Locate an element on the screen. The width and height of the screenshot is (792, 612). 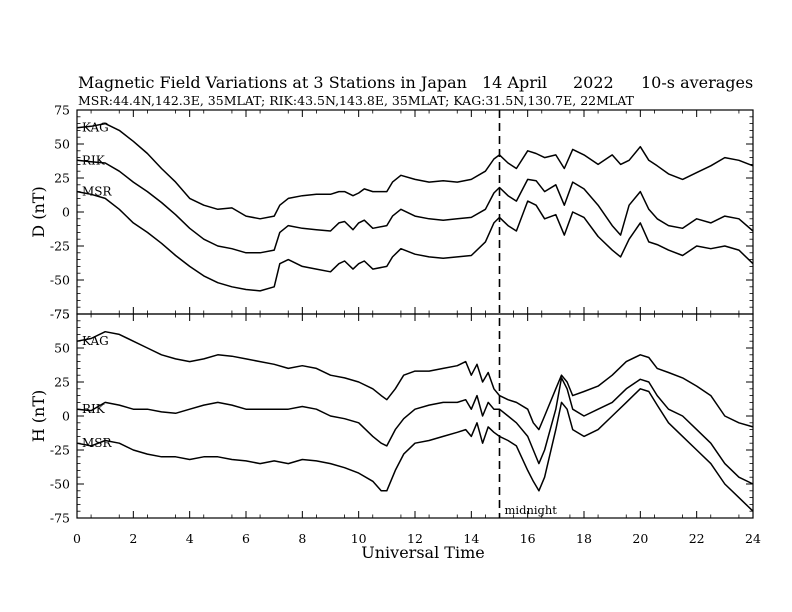
xtick-label: 12 is located at coordinates (415, 538).